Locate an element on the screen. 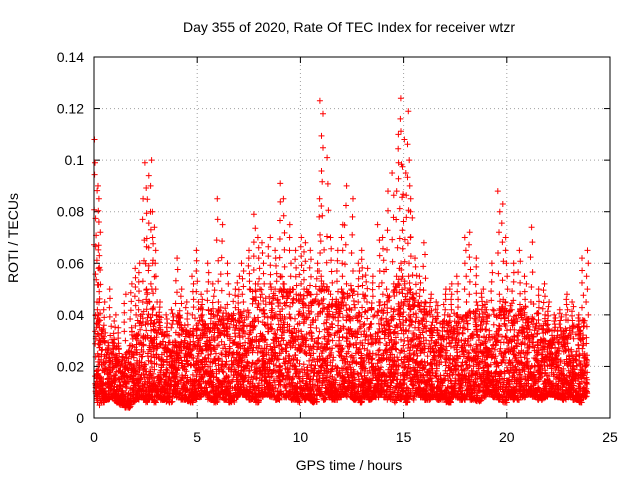 The image size is (640, 480). x-tick-label: 25 is located at coordinates (610, 437).